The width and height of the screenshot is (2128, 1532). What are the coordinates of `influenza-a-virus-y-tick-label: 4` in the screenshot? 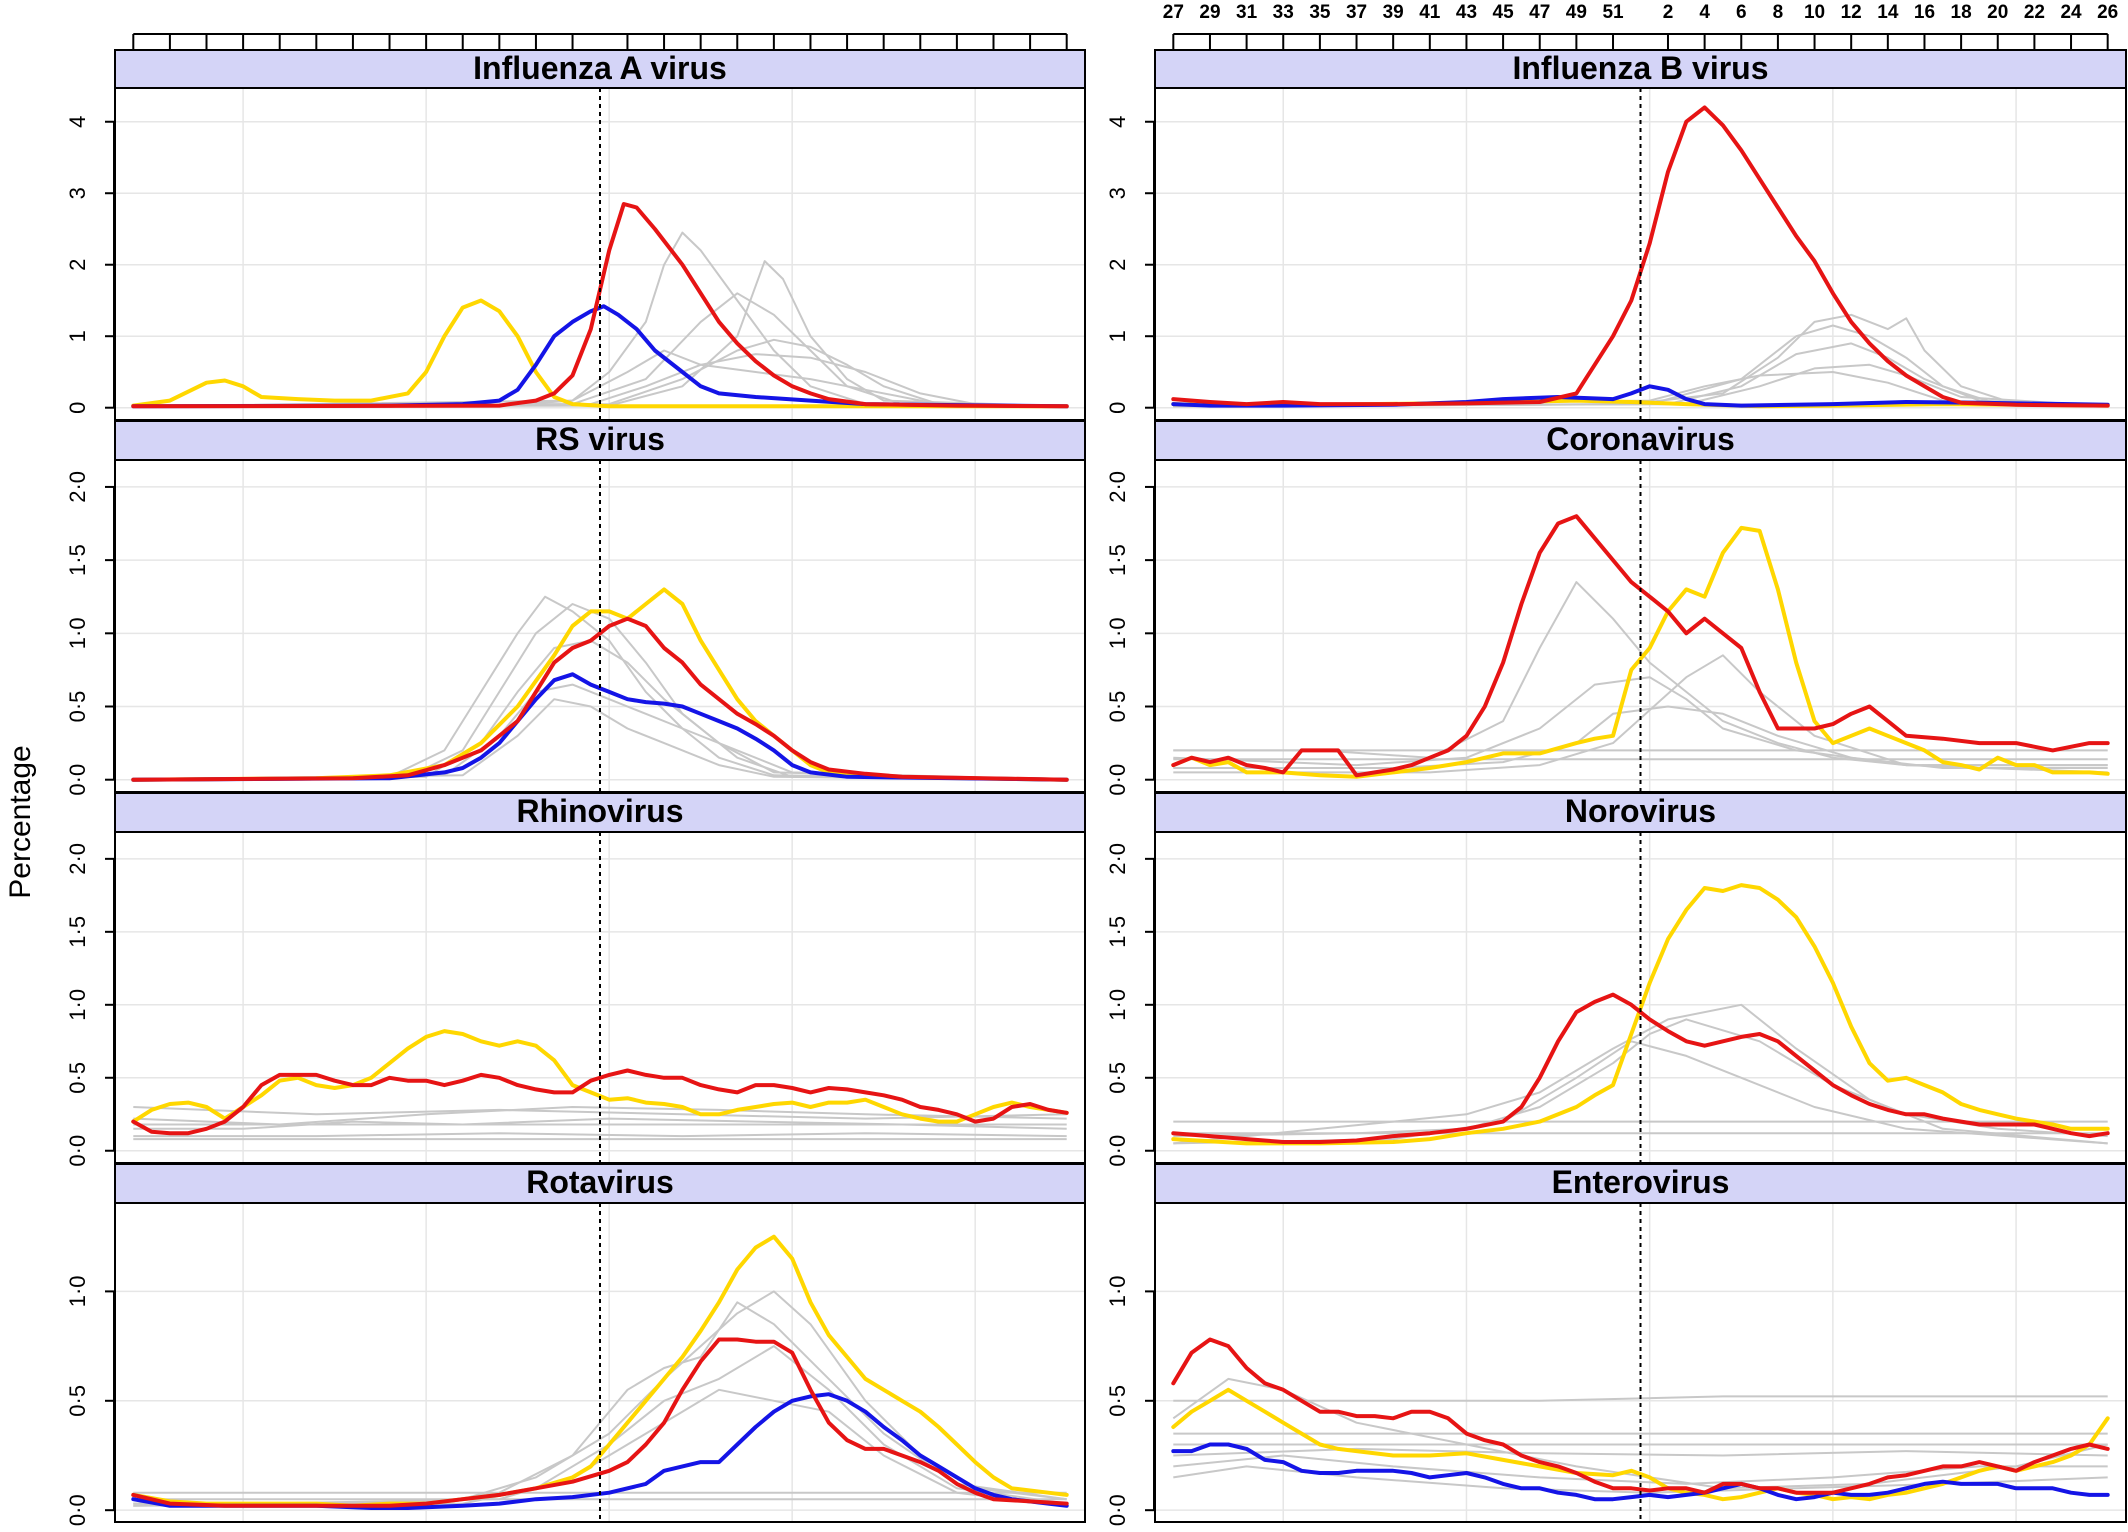 It's located at (77, 122).